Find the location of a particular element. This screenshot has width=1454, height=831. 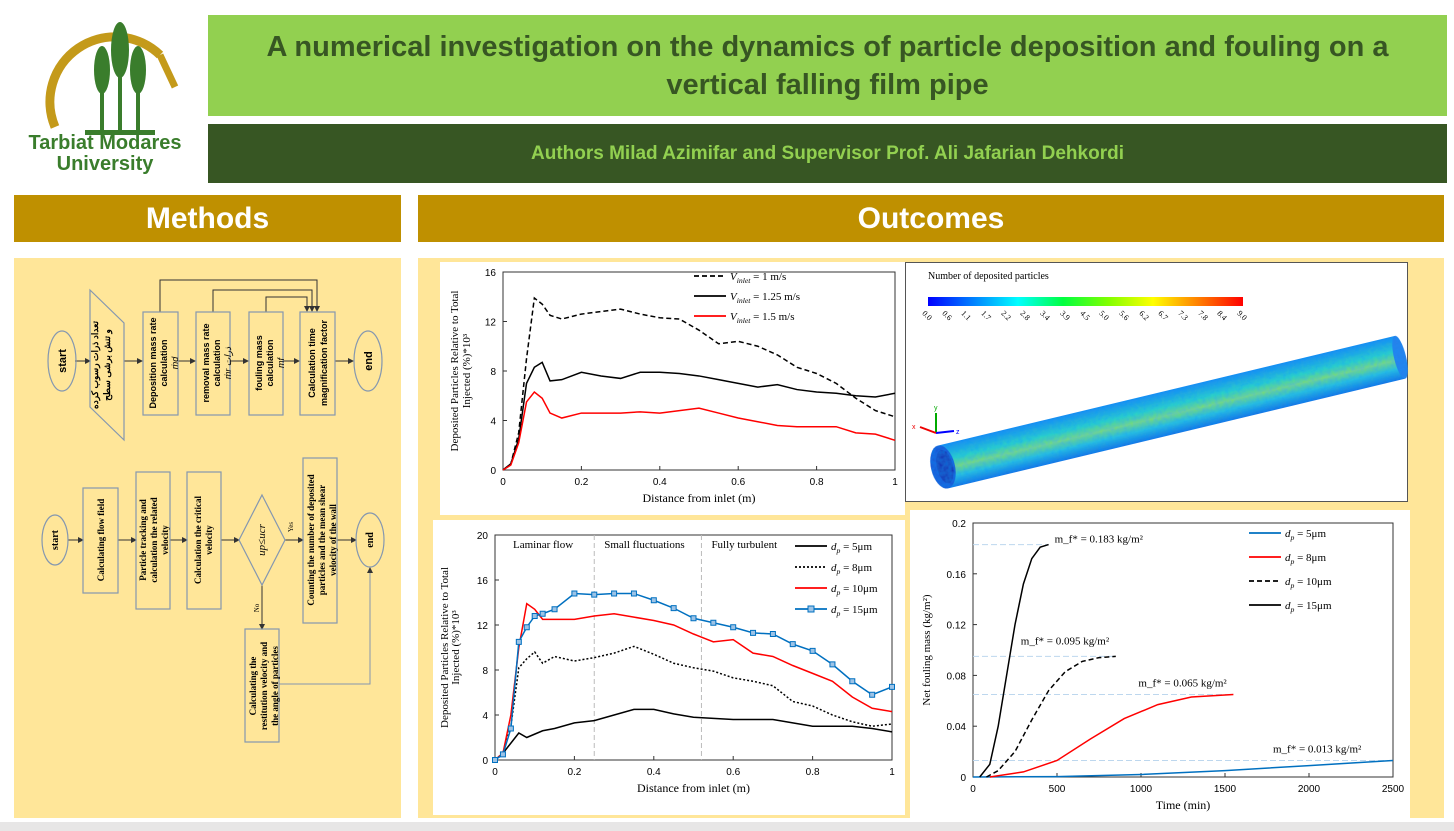

text-part: = 10μm is located at coordinates (1313, 582).